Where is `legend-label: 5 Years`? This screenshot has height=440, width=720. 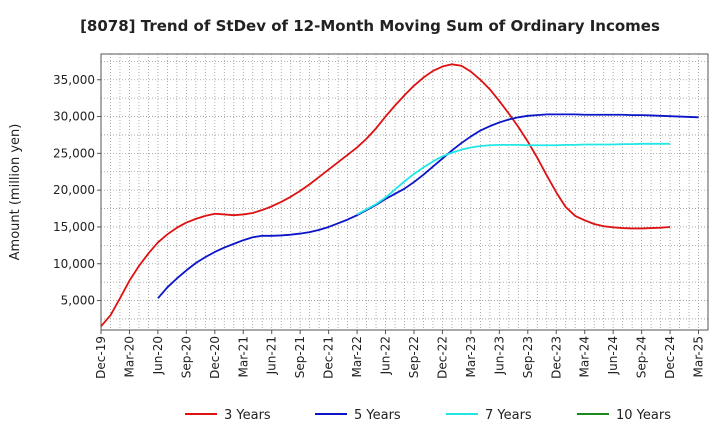
legend-label: 5 Years is located at coordinates (377, 415).